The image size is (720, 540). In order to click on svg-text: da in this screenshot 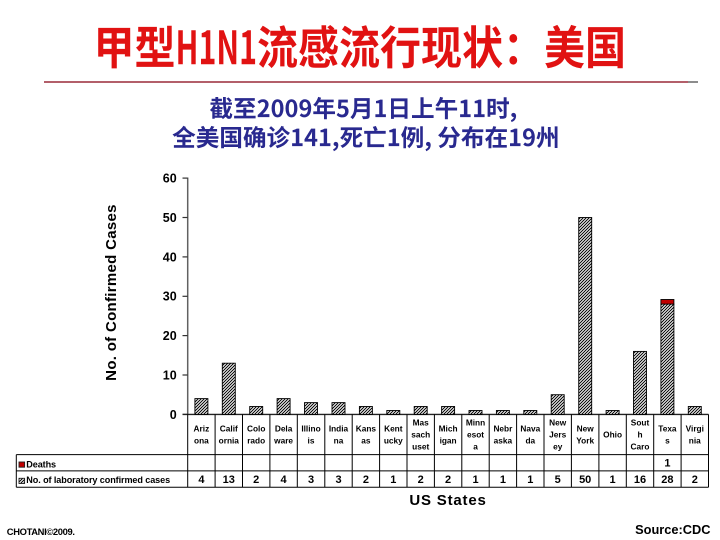, I will do `click(530, 440)`.